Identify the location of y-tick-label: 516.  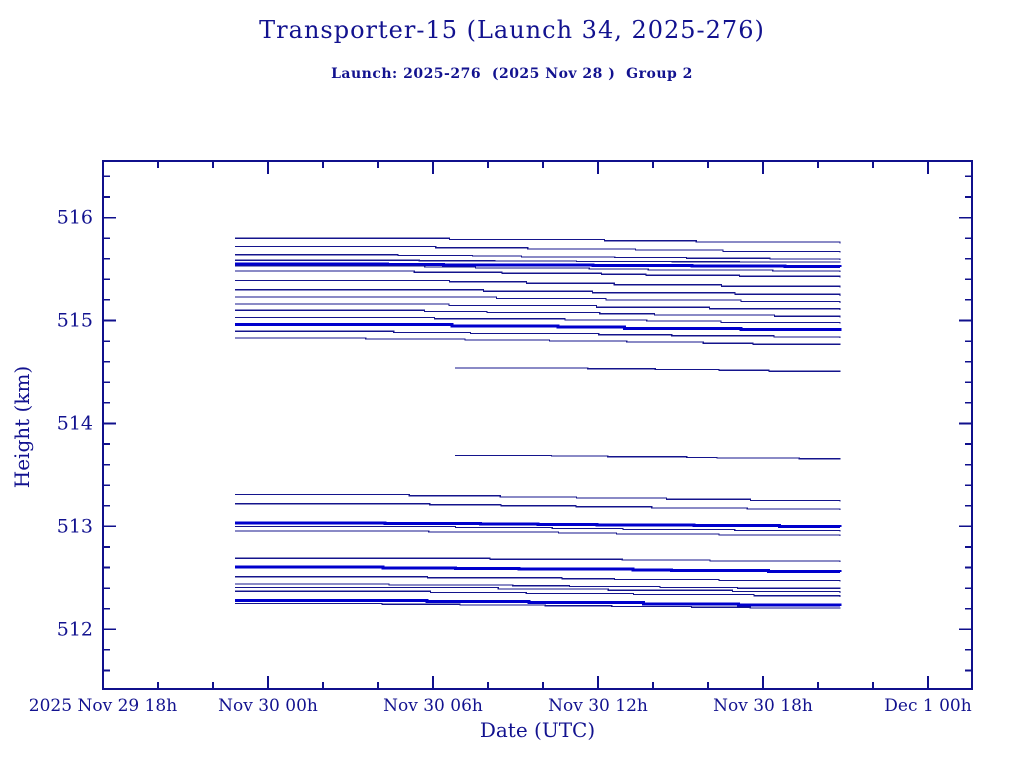
(75, 218).